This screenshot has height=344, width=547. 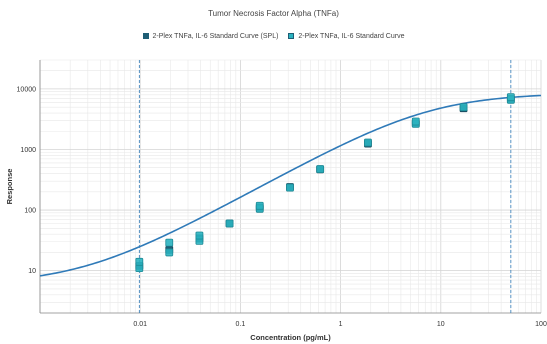 What do you see at coordinates (30, 211) in the screenshot?
I see `y-tick-label: 100` at bounding box center [30, 211].